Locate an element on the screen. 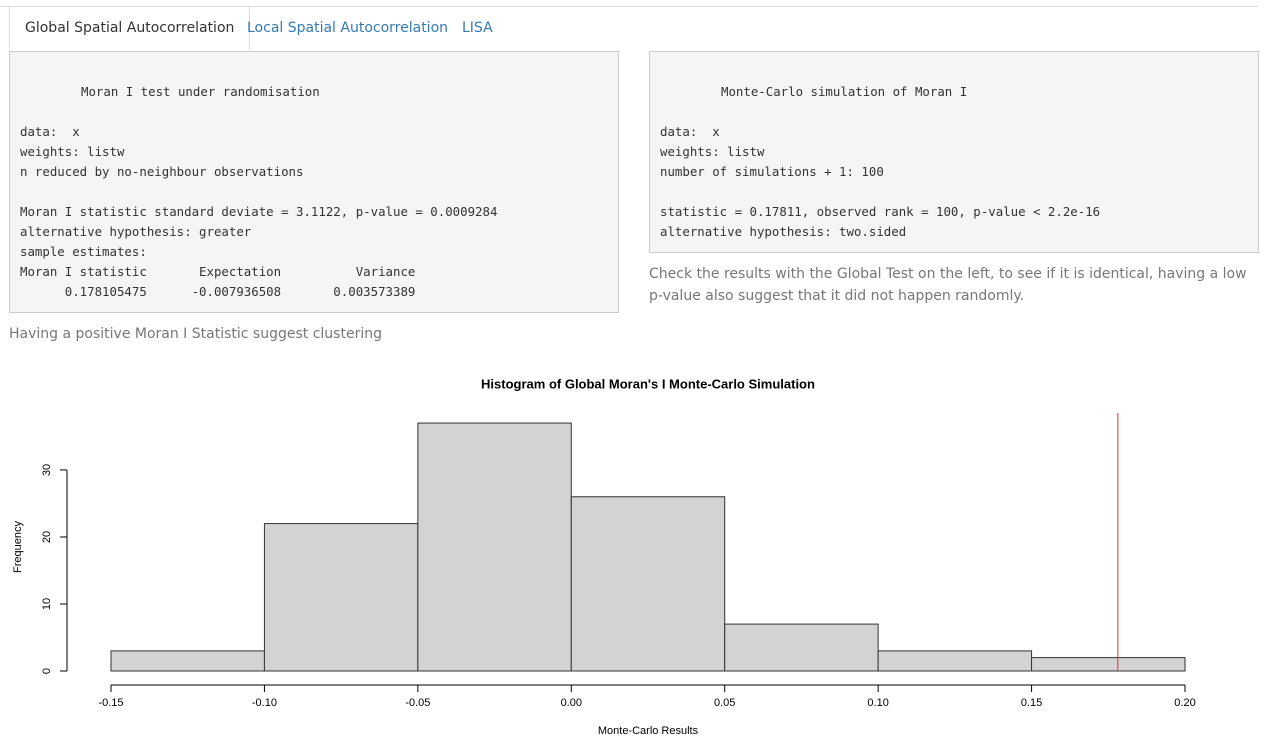 The image size is (1273, 753). x-tick-label: -0.10 is located at coordinates (264, 703).